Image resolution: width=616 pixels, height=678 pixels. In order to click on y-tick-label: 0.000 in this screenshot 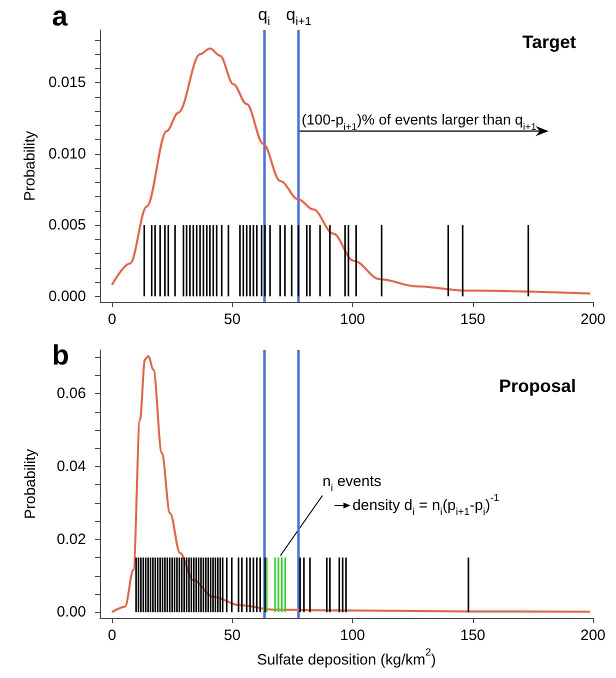, I will do `click(67, 296)`.